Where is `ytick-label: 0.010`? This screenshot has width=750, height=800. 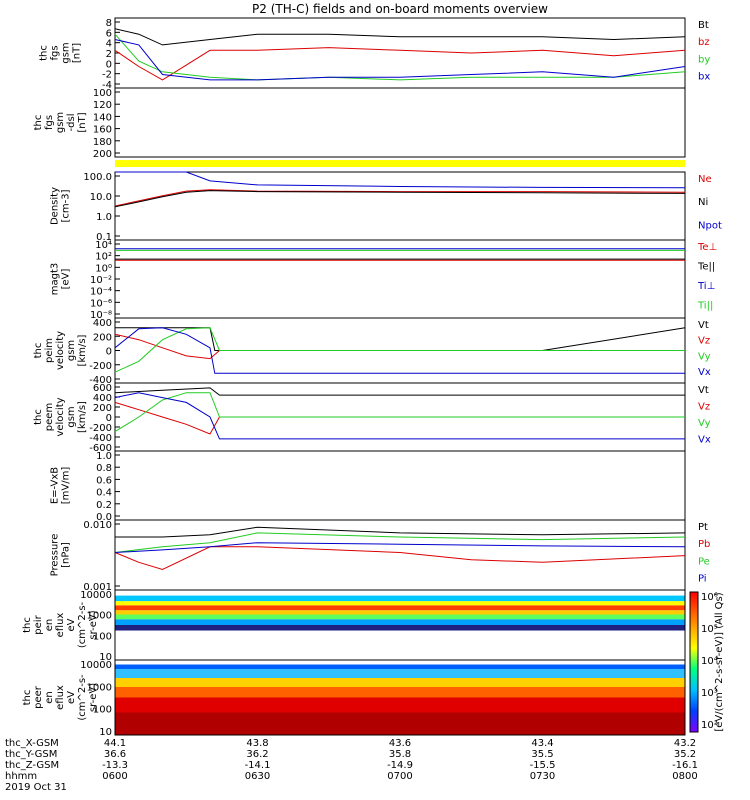
ytick-label: 0.010 is located at coordinates (97, 525).